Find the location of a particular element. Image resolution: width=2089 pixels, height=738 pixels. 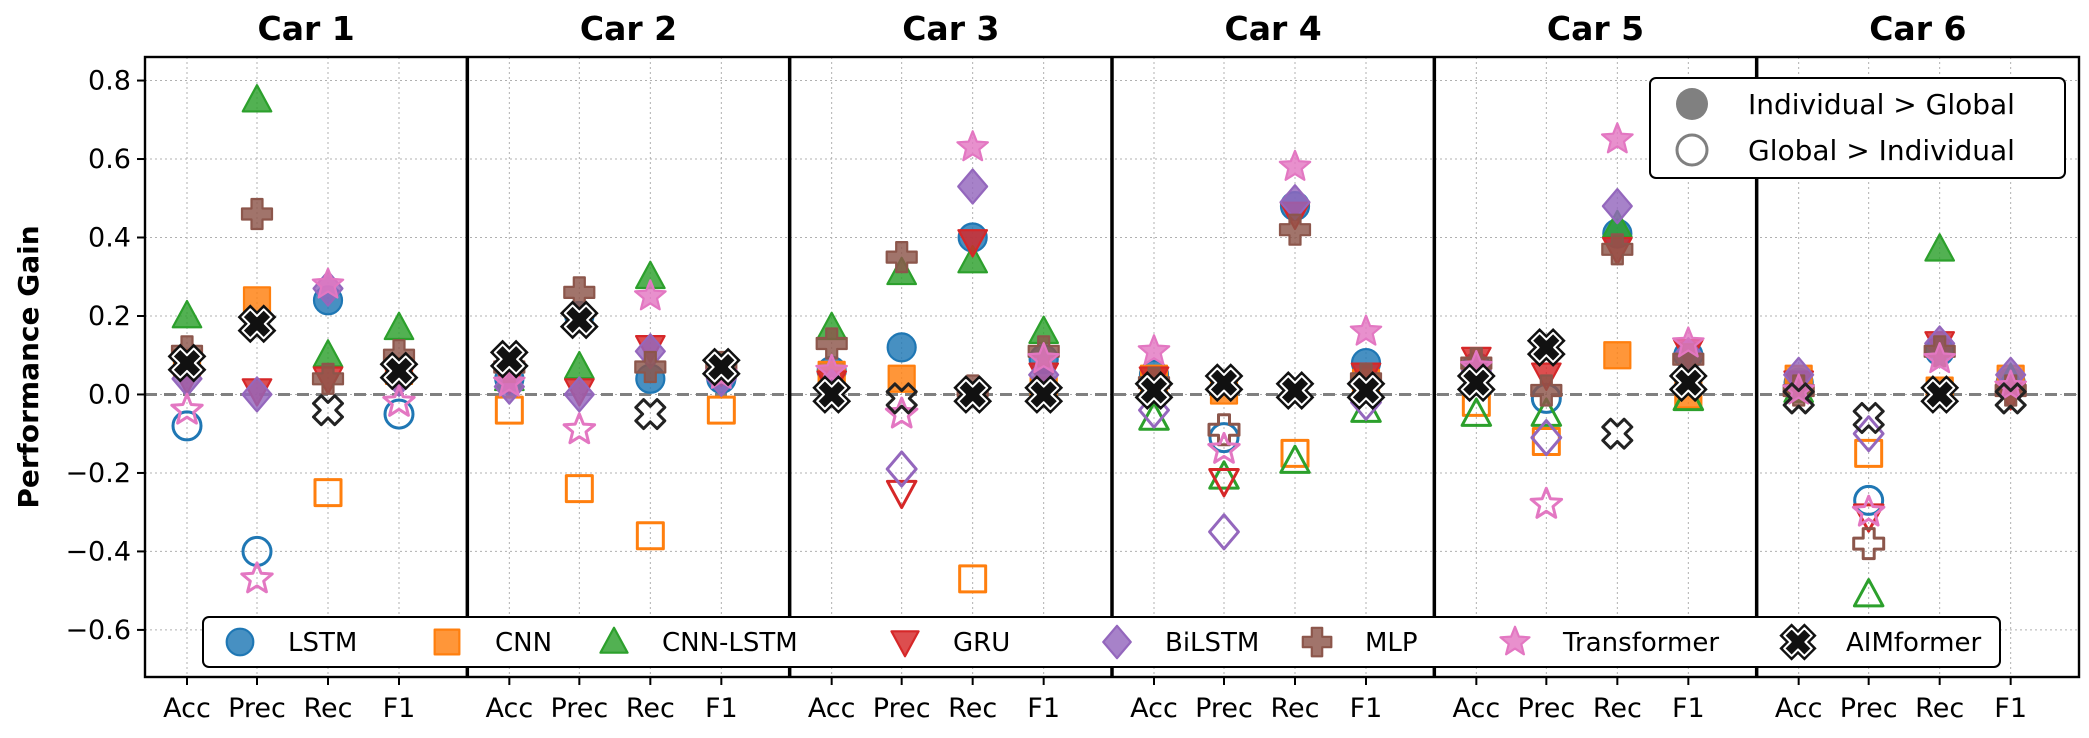

legend-label: BiLSTM is located at coordinates (1212, 643).